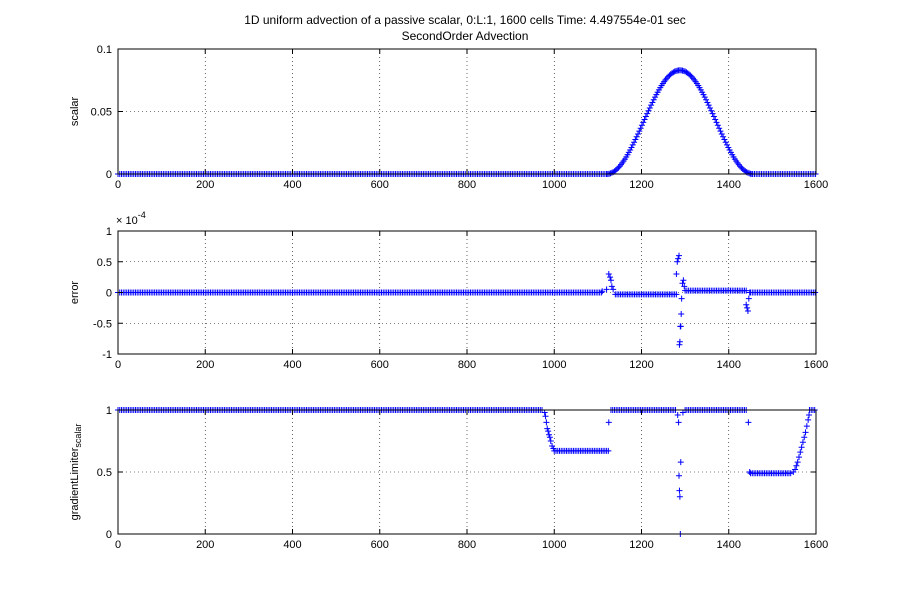  Describe the element at coordinates (118, 185) in the screenshot. I see `x-tick-label: 0` at that location.